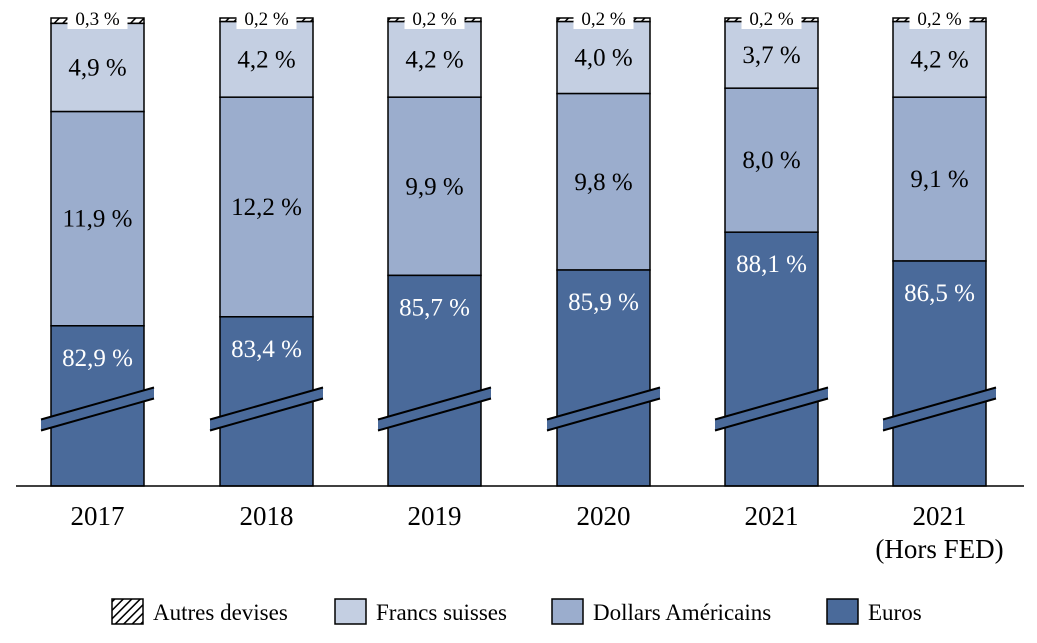 This screenshot has width=1037, height=643. Describe the element at coordinates (604, 516) in the screenshot. I see `x-tick-label-2020: 2020` at that location.